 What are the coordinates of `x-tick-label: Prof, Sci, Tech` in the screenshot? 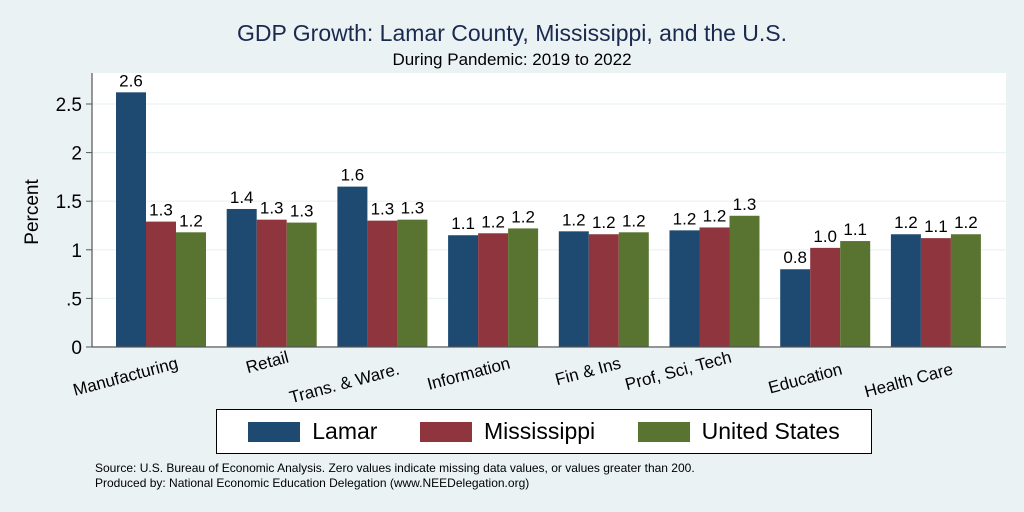 It's located at (678, 371).